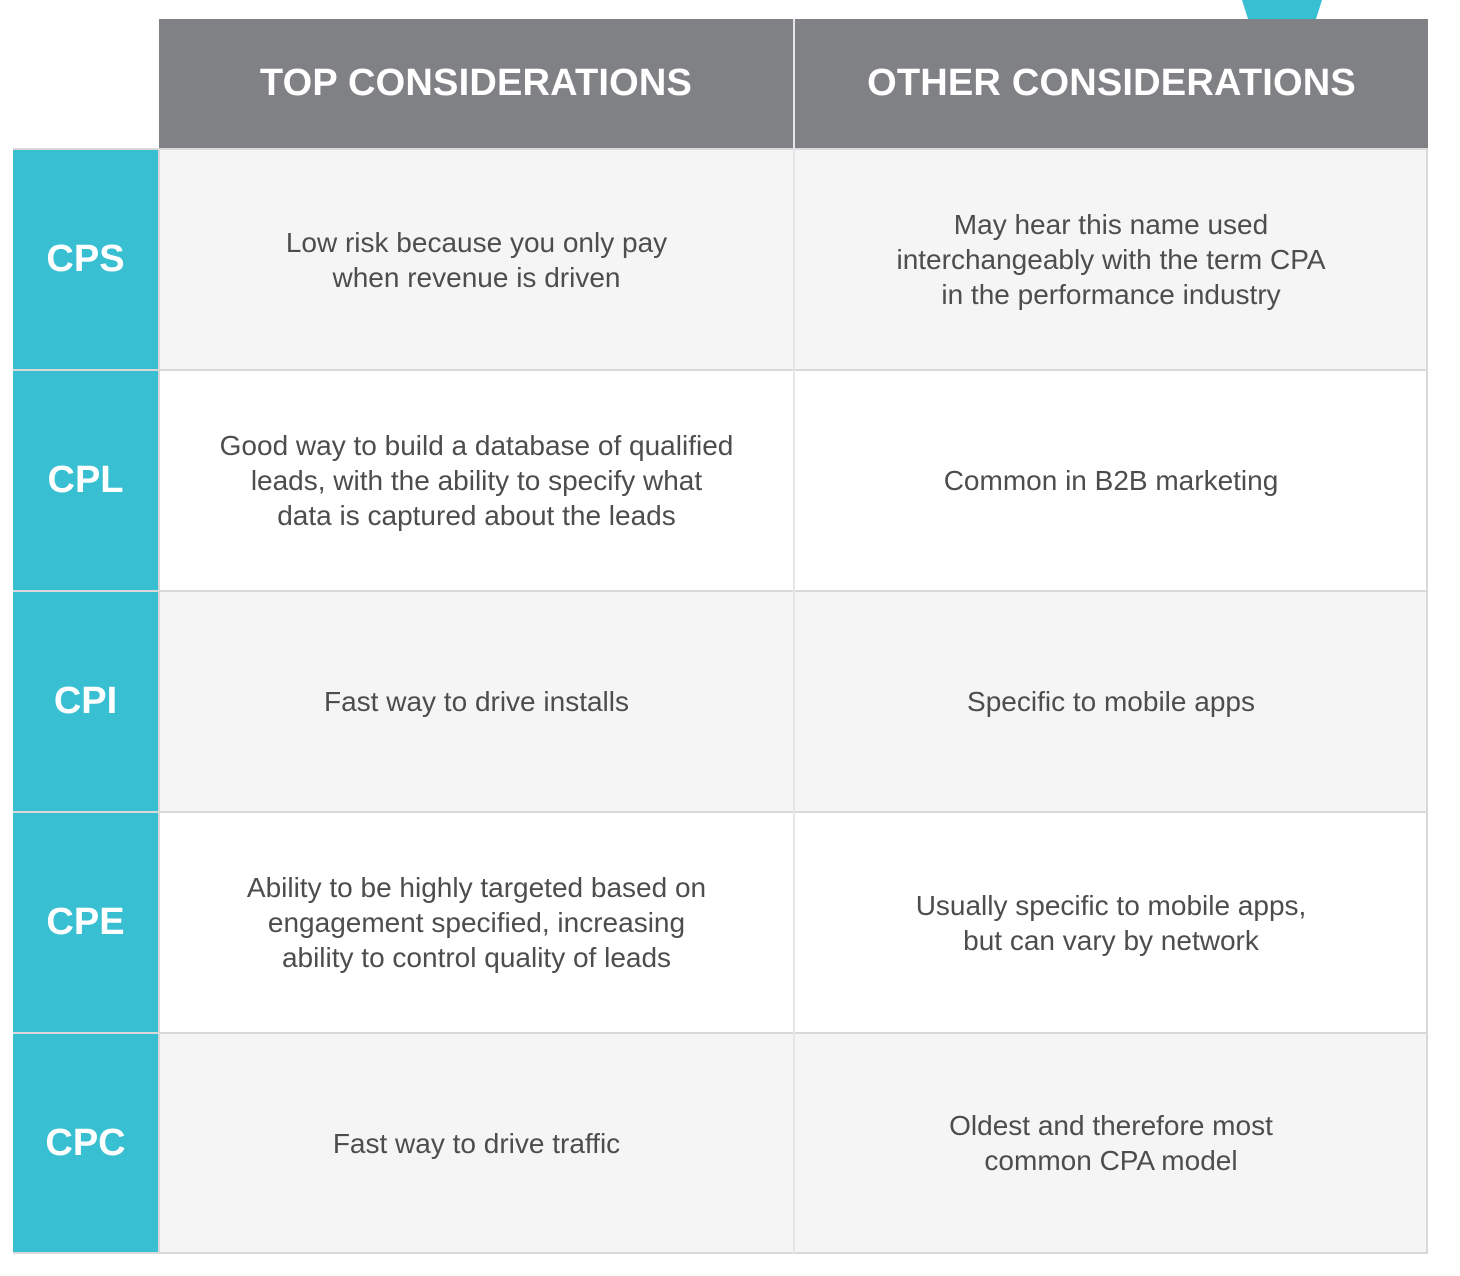 This screenshot has height=1276, width=1460. Describe the element at coordinates (1282, 9) in the screenshot. I see `decorative-accent-shape` at that location.